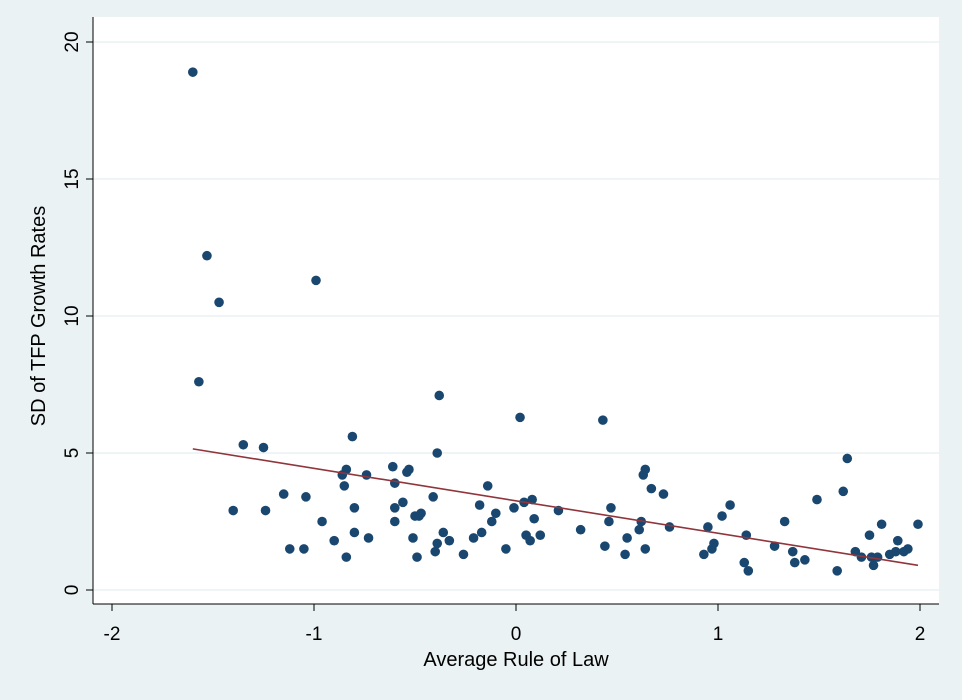 The width and height of the screenshot is (962, 700). Describe the element at coordinates (516, 634) in the screenshot. I see `x-tick-label-2: 0` at that location.